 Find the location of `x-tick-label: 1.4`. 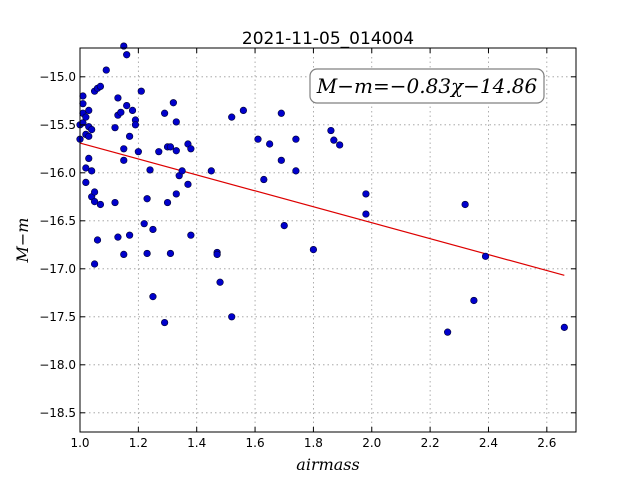

x-tick-label: 1.4 is located at coordinates (196, 443).